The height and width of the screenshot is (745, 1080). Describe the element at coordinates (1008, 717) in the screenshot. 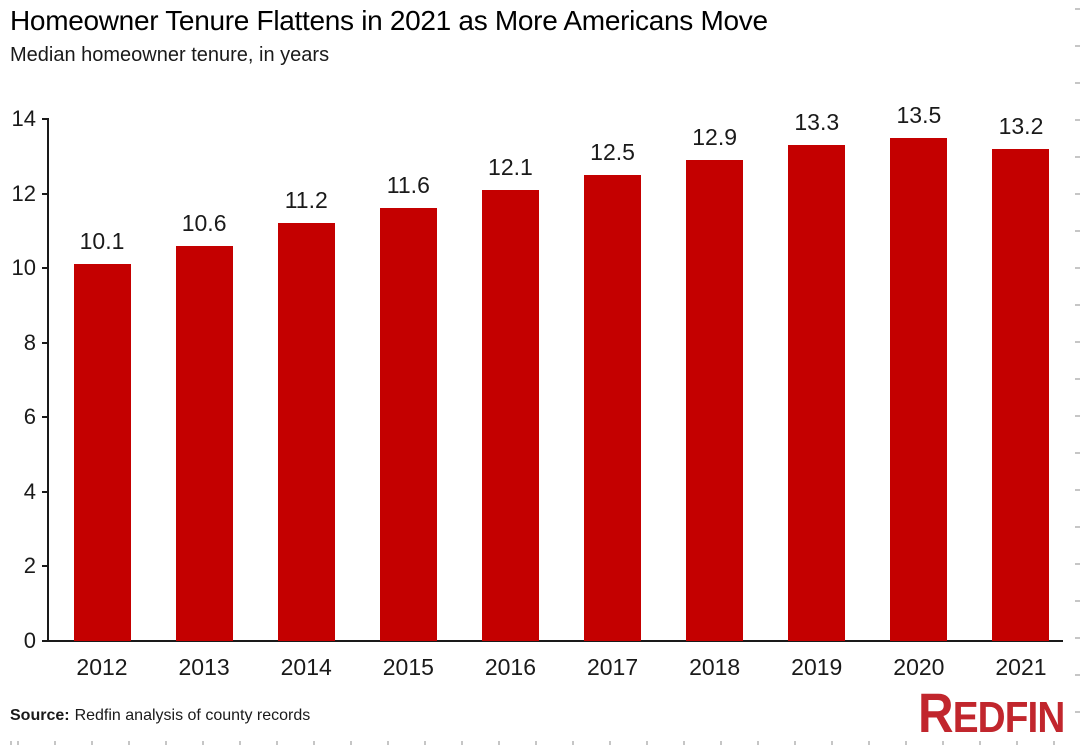

I see `redfin-logo-letters-edfin: EDFIN` at that location.